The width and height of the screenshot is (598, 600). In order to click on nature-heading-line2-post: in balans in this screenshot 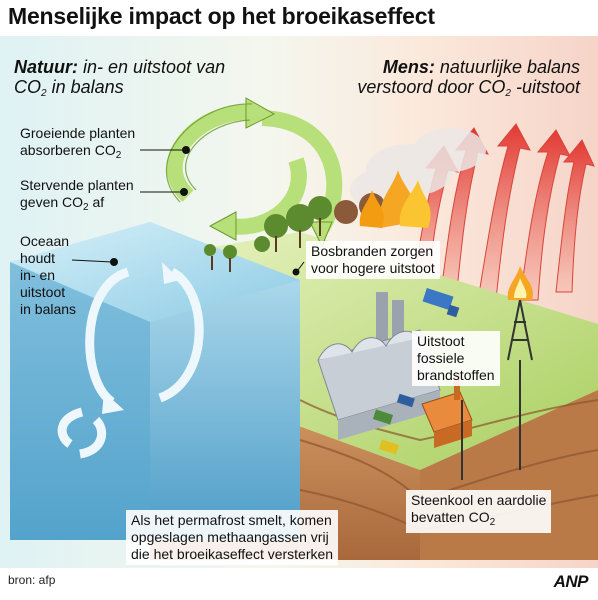, I will do `click(85, 87)`.